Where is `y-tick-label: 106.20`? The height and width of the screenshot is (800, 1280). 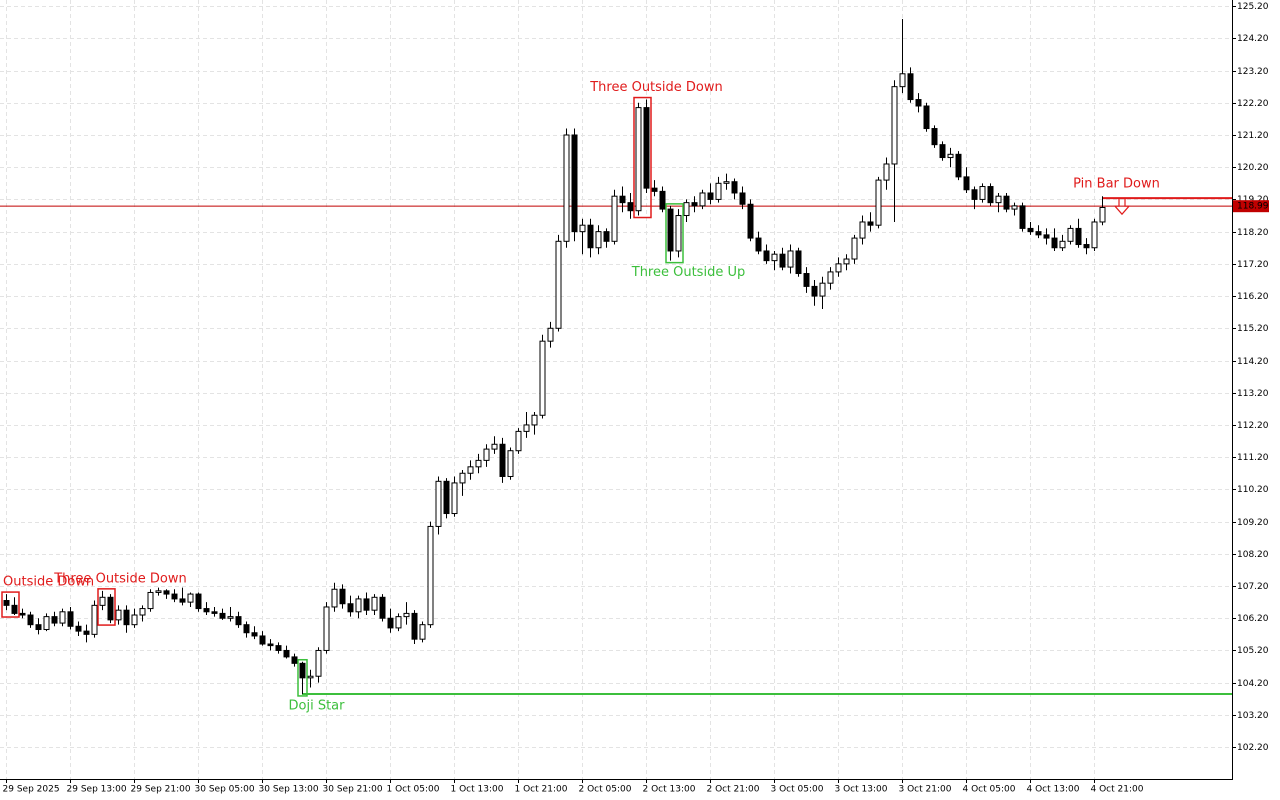
y-tick-label: 106.20 is located at coordinates (1253, 619).